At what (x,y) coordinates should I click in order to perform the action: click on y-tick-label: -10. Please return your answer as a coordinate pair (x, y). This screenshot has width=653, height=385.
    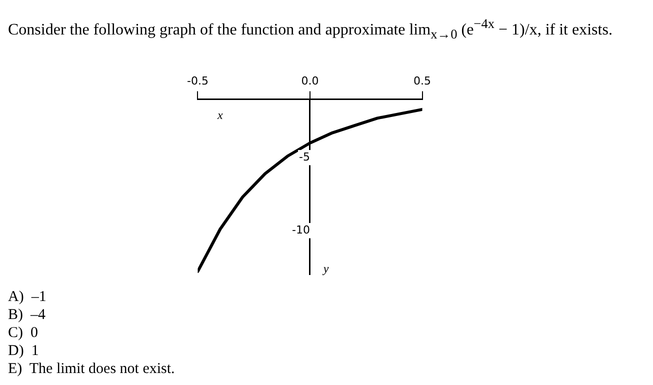
    Looking at the image, I should click on (301, 229).